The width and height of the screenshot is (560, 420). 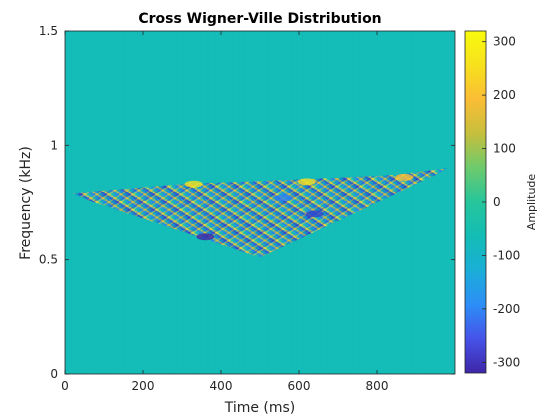 What do you see at coordinates (260, 408) in the screenshot?
I see `x-axis-label: Time (ms)` at bounding box center [260, 408].